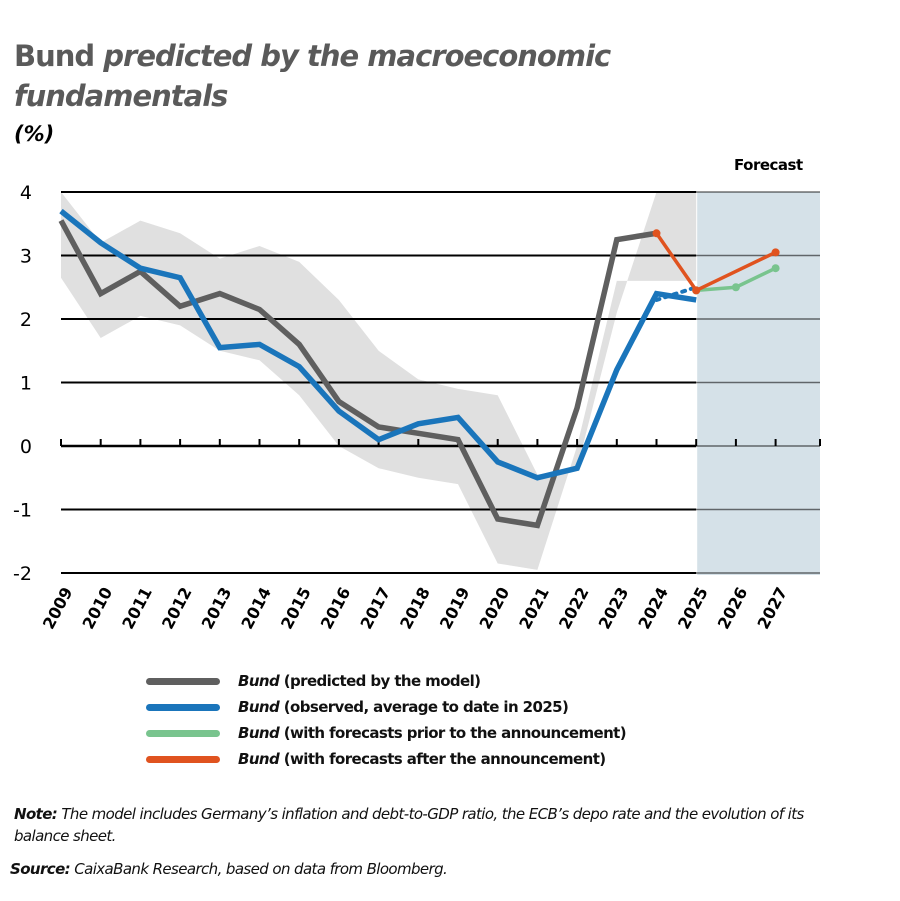 This screenshot has height=901, width=900. Describe the element at coordinates (336, 608) in the screenshot. I see `x-tick-label: 2016` at that location.